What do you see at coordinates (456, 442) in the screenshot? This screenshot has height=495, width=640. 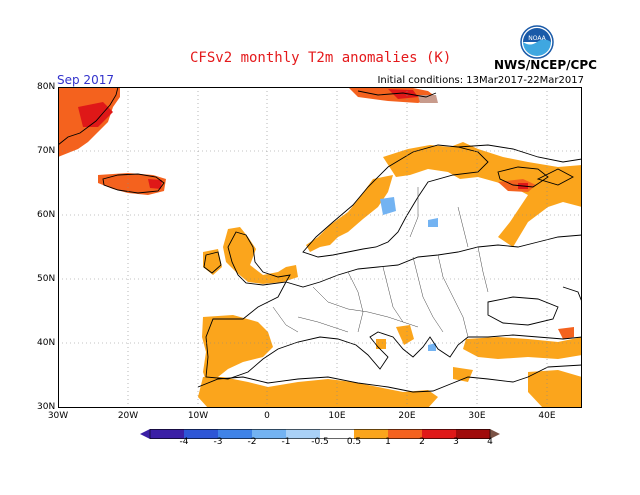 I see `legend-tick: 3` at bounding box center [456, 442].